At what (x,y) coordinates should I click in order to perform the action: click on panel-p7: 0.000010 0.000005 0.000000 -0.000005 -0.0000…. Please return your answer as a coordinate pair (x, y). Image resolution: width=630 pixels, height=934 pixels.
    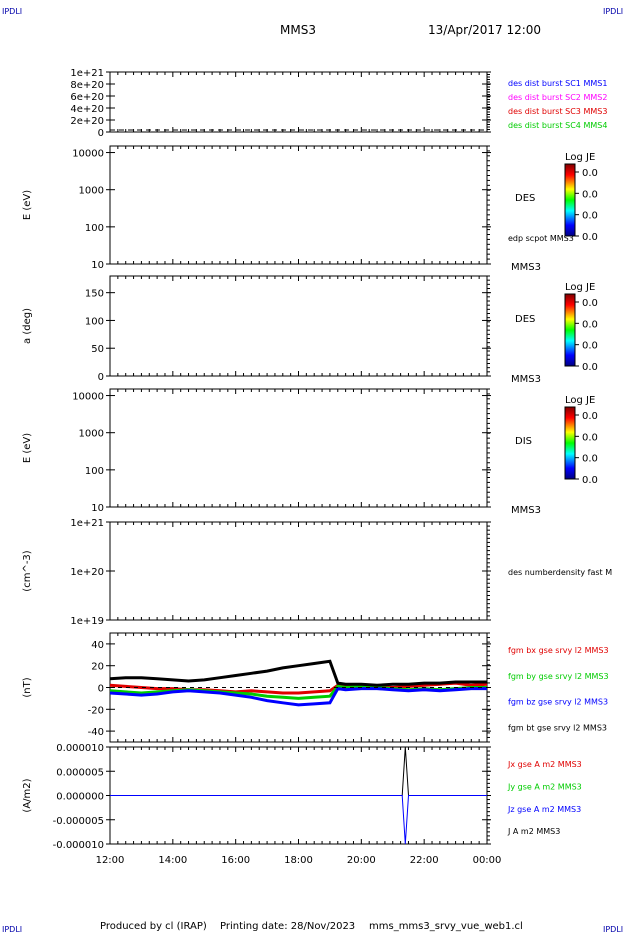
    Looking at the image, I should click on (302, 797).